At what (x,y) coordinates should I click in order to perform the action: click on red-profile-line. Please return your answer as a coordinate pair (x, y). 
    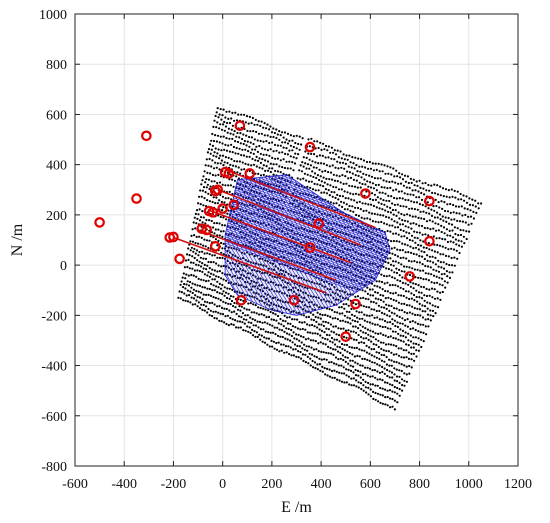
    Looking at the image, I should click on (289, 217).